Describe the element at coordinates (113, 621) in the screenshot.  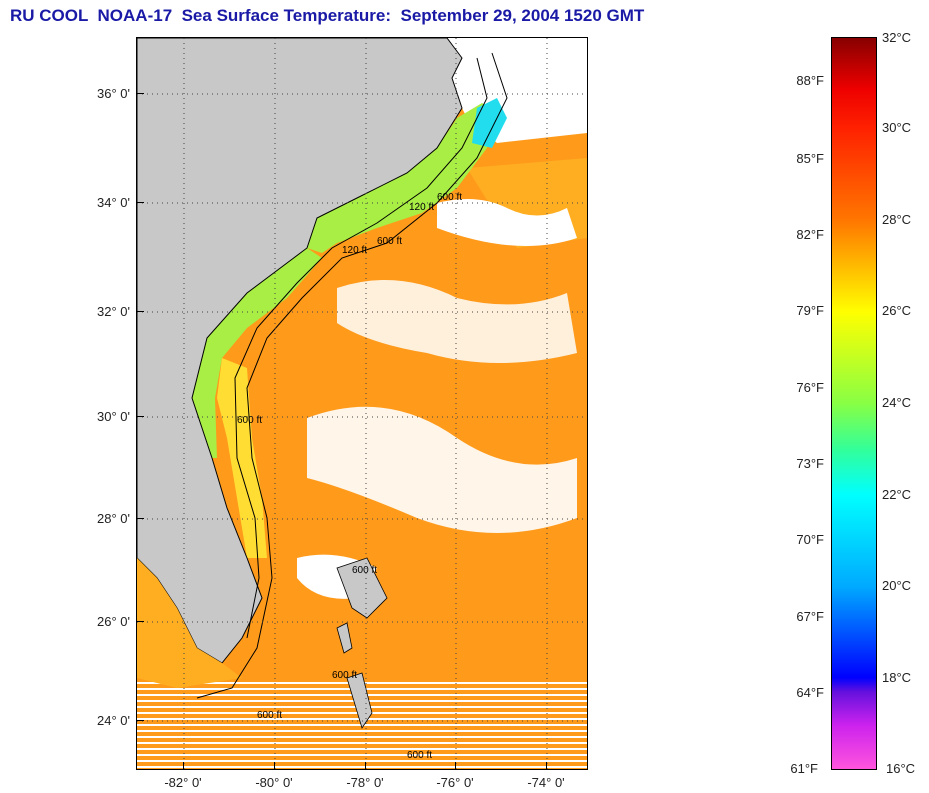
I see `latitude-label: 26° 0'` at that location.